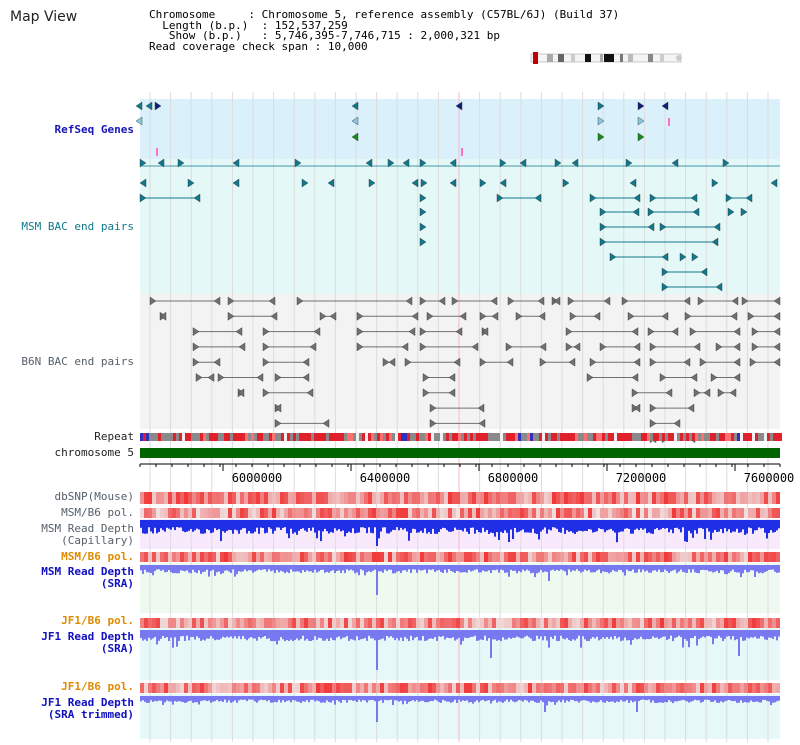 The height and width of the screenshot is (745, 800). I want to click on track-label-msm-bac: MSM BAC end pairs, so click(77, 226).